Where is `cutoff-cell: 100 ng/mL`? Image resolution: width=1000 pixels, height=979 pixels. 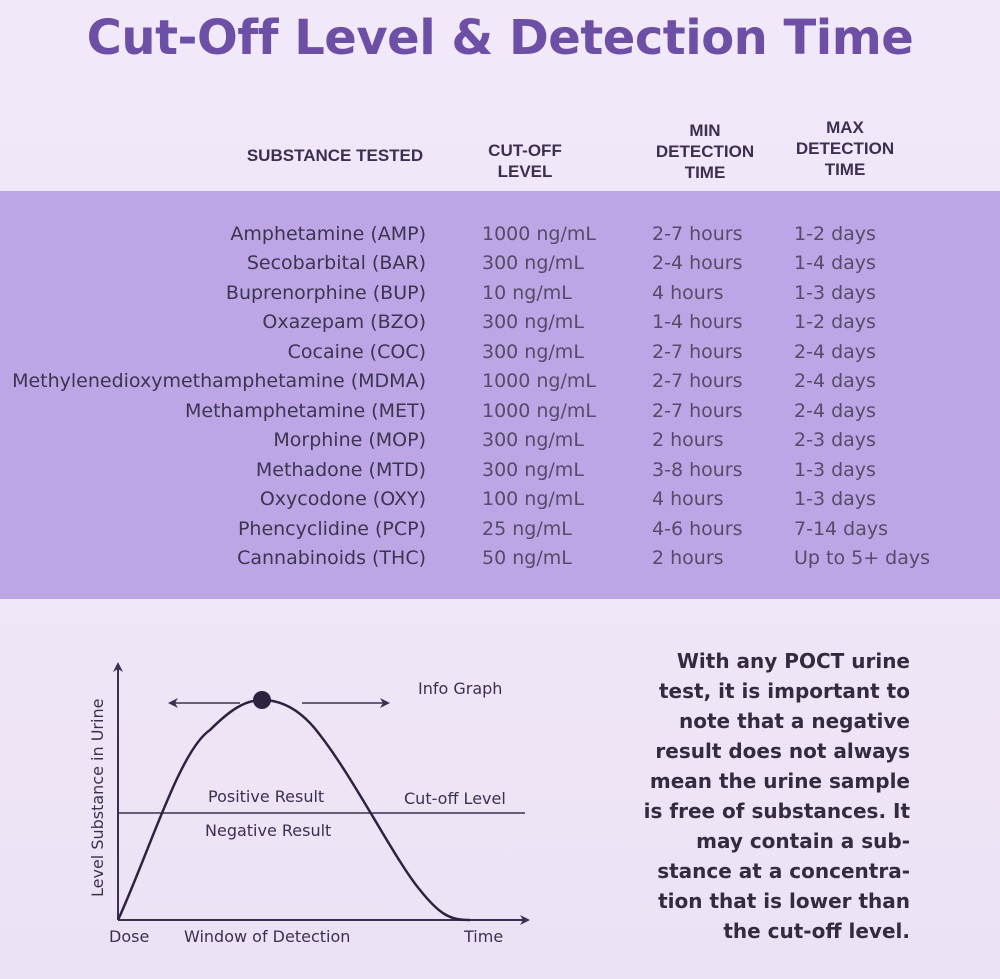 cutoff-cell: 100 ng/mL is located at coordinates (533, 499).